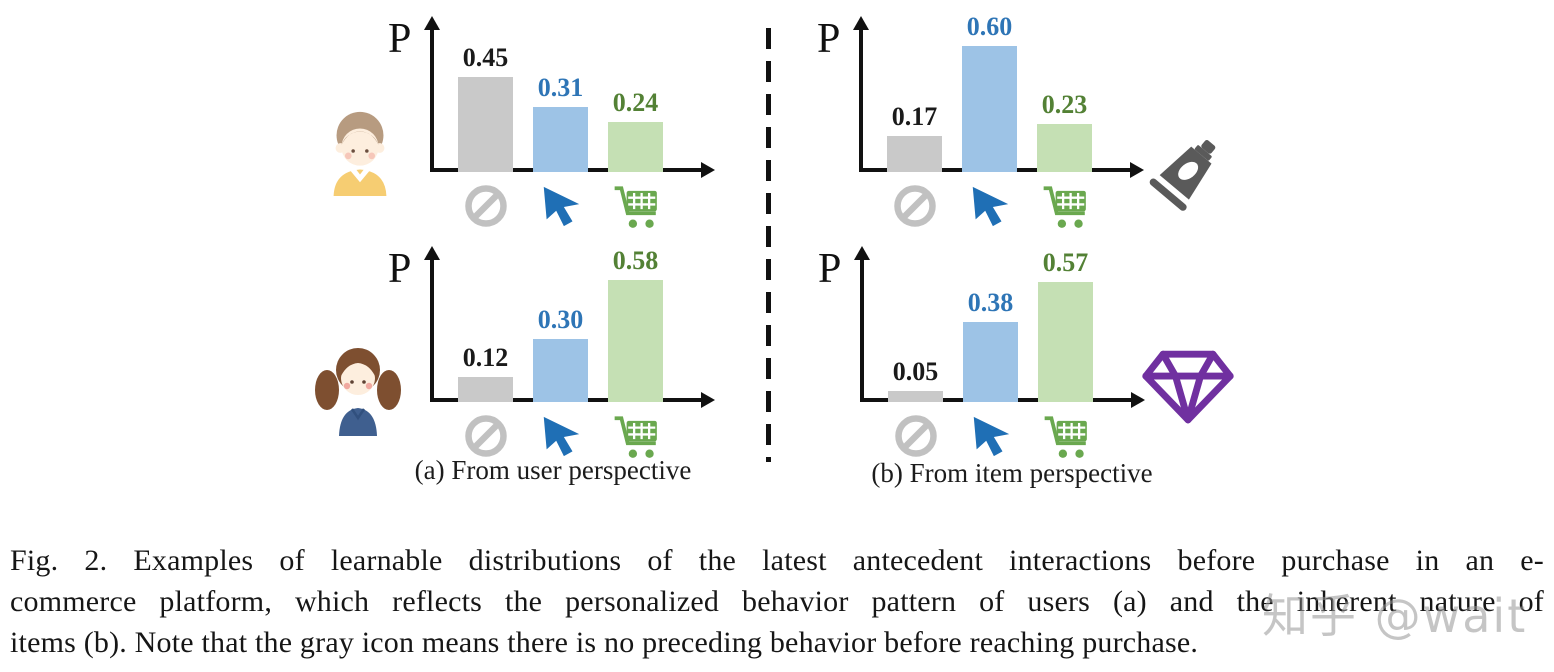  I want to click on bar-value-label: 0.05, so click(915, 371).